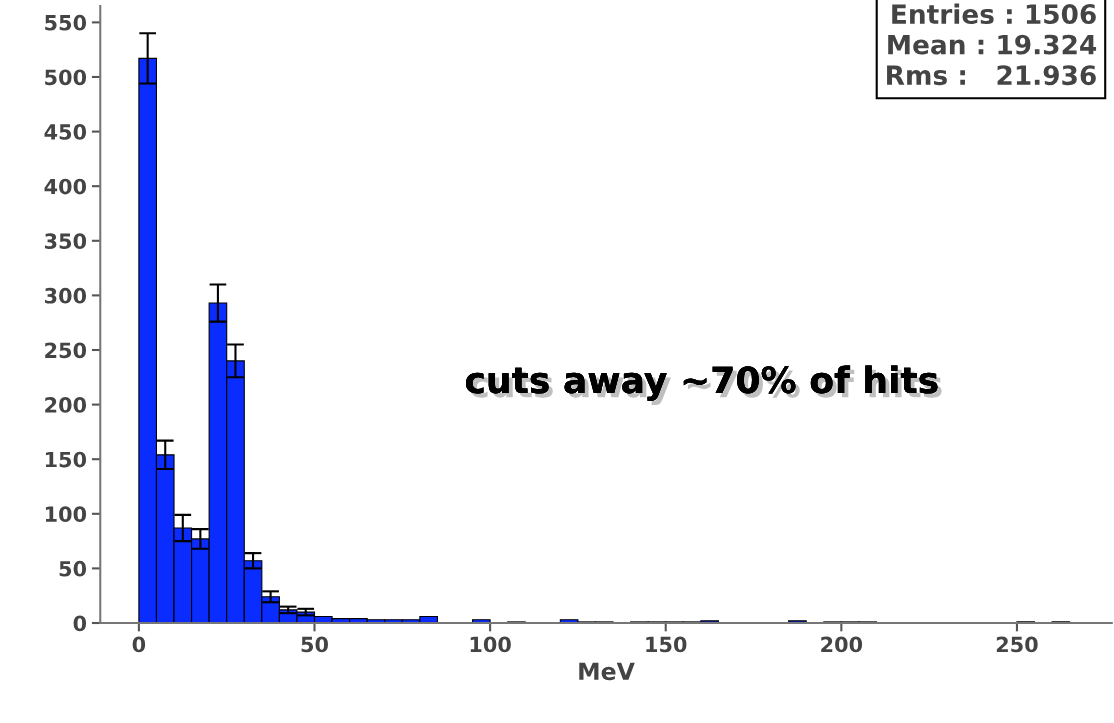 Image resolution: width=1114 pixels, height=723 pixels. Describe the element at coordinates (65, 295) in the screenshot. I see `y-tick-label: 300` at that location.